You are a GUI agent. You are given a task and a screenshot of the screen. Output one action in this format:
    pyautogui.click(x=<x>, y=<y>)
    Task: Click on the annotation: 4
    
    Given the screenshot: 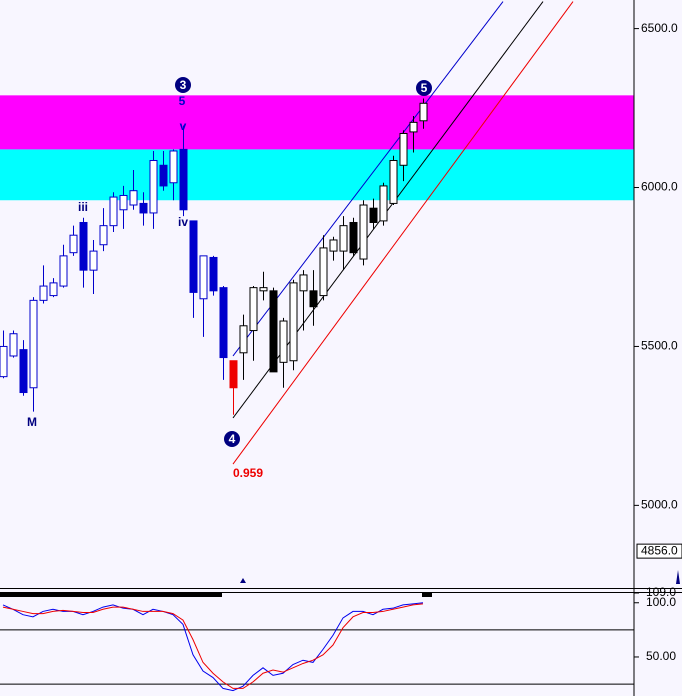 What is the action you would take?
    pyautogui.click(x=232, y=439)
    